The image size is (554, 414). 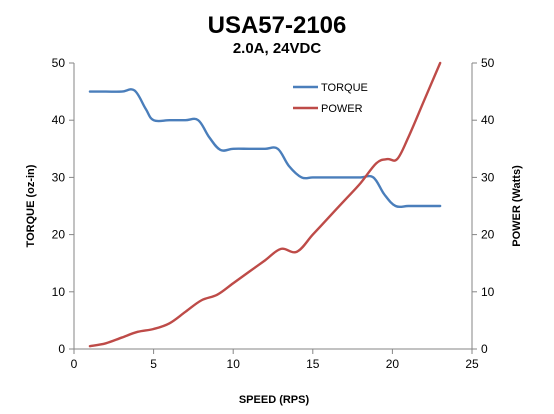 What do you see at coordinates (488, 235) in the screenshot?
I see `right-y-tick-label: 20` at bounding box center [488, 235].